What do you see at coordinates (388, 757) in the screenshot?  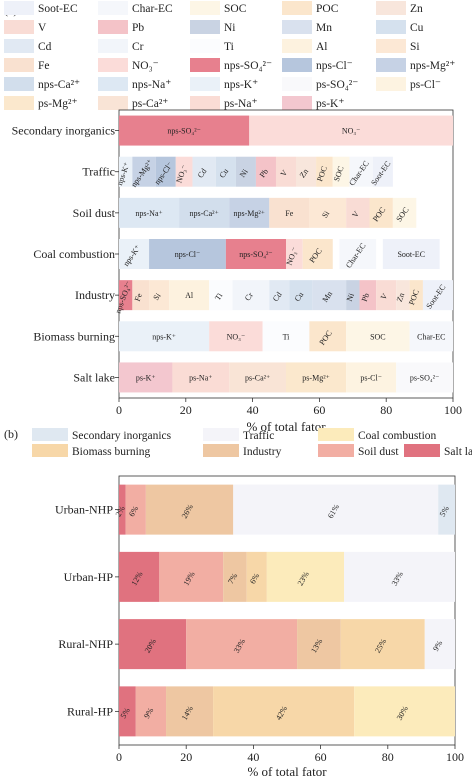 I see `panel-b-xtick-label: 80` at bounding box center [388, 757].